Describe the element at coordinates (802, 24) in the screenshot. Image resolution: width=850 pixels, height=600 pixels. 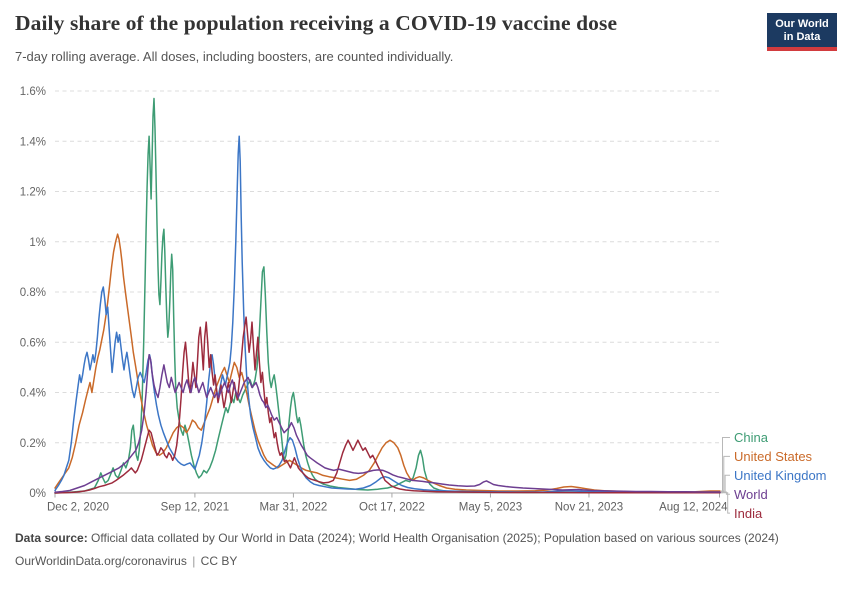
I see `owid-logo-line1: Our World` at that location.